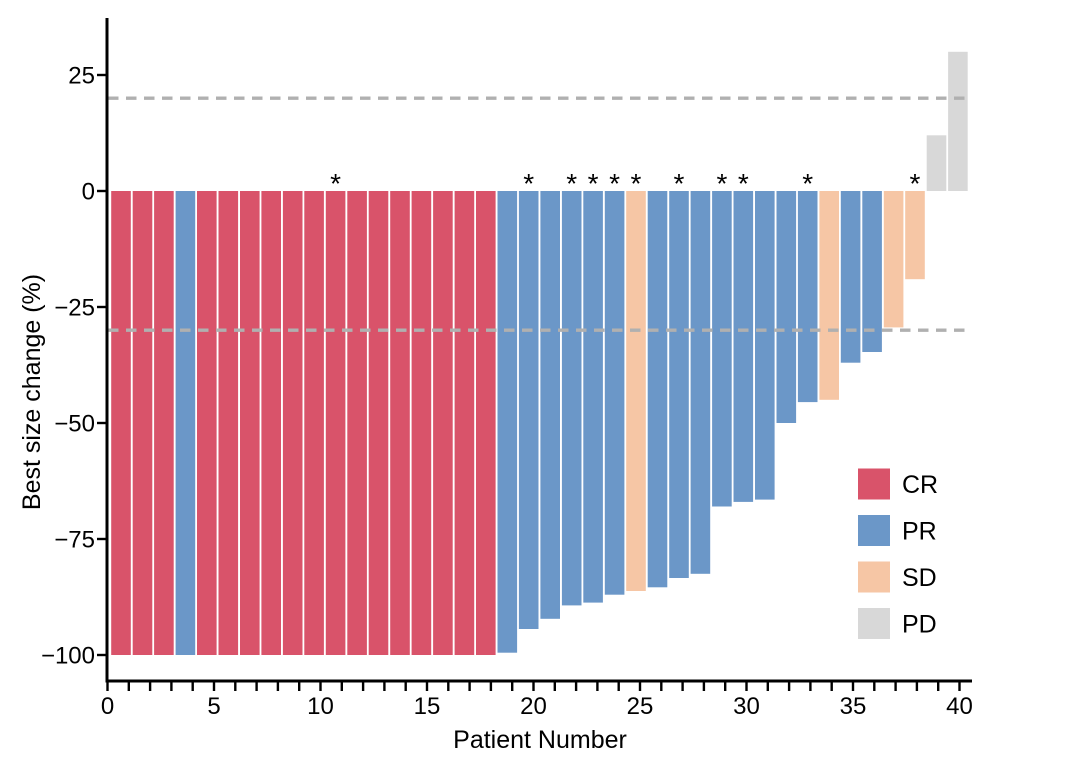 Image resolution: width=1080 pixels, height=763 pixels. What do you see at coordinates (88, 192) in the screenshot?
I see `y-axis-tick-label-0: 0` at bounding box center [88, 192].